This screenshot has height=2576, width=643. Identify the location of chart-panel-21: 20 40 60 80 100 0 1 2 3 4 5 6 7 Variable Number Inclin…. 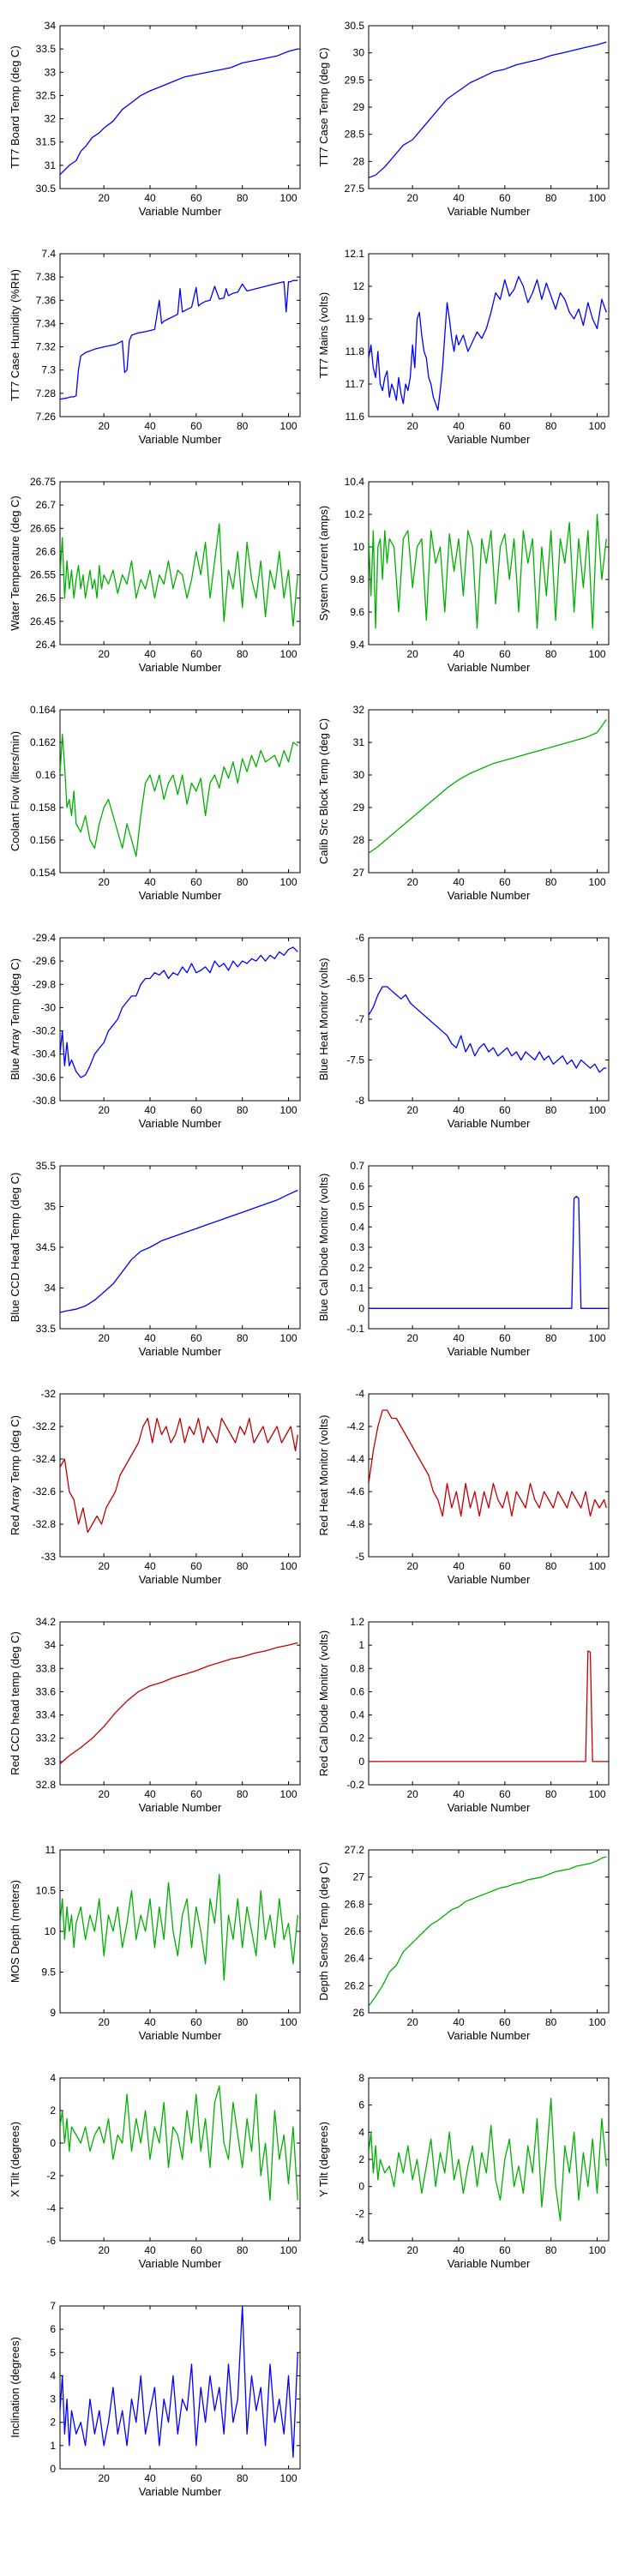
(155, 2399).